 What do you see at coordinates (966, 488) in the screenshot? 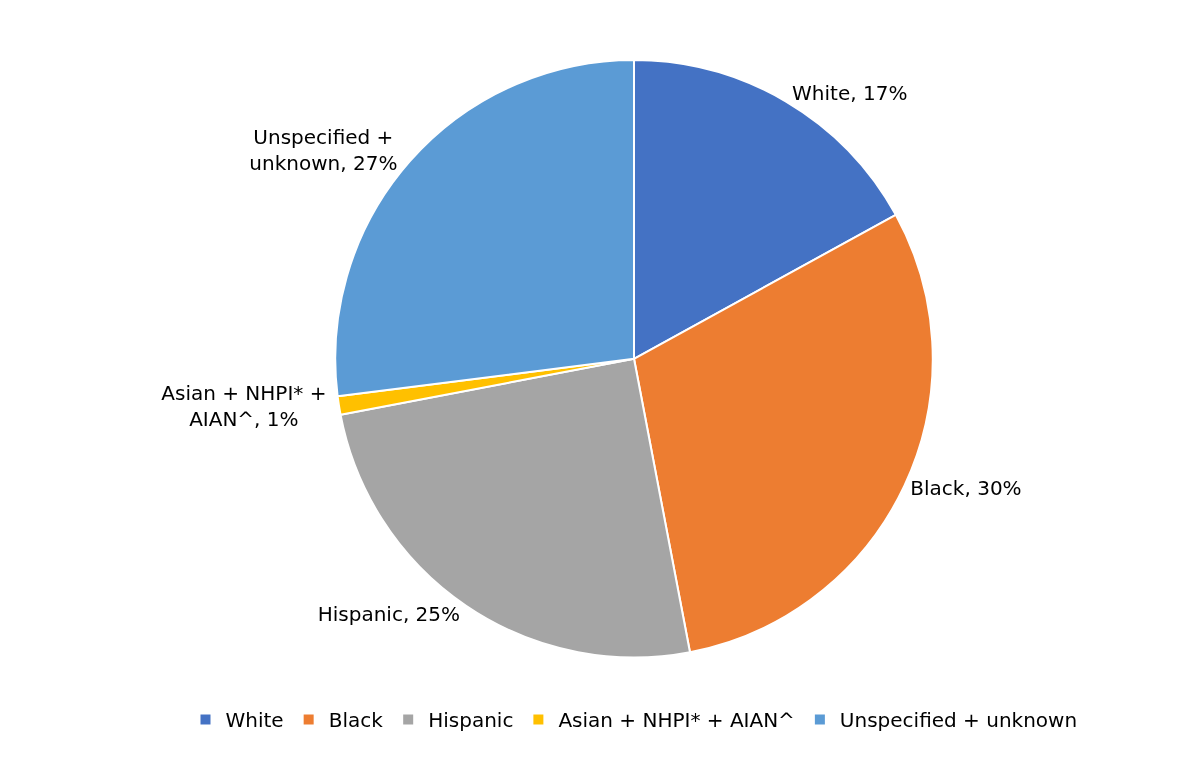
I see `data-label: Black, 30%` at bounding box center [966, 488].